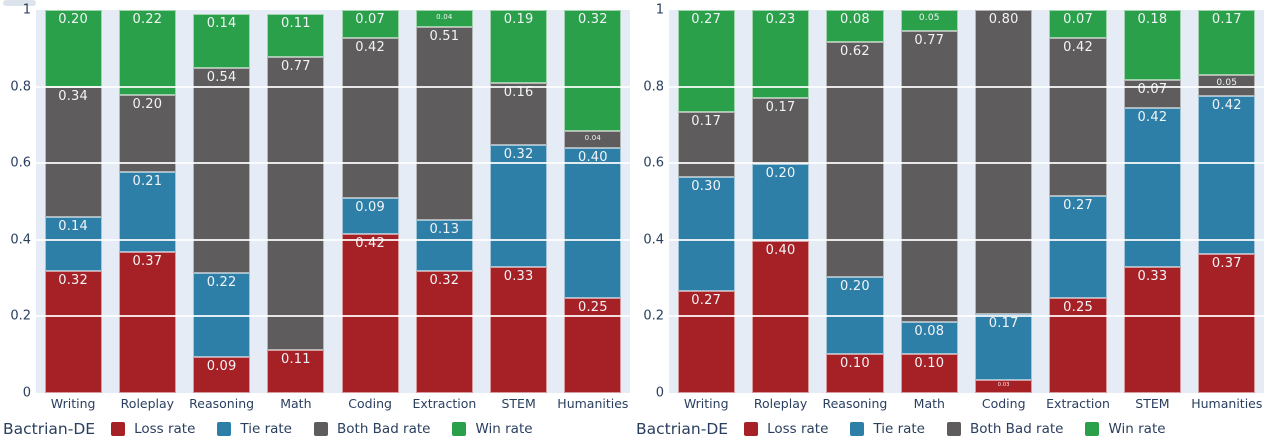 This screenshot has width=1267, height=444. What do you see at coordinates (295, 359) in the screenshot?
I see `segment-value-label: 0.11` at bounding box center [295, 359].